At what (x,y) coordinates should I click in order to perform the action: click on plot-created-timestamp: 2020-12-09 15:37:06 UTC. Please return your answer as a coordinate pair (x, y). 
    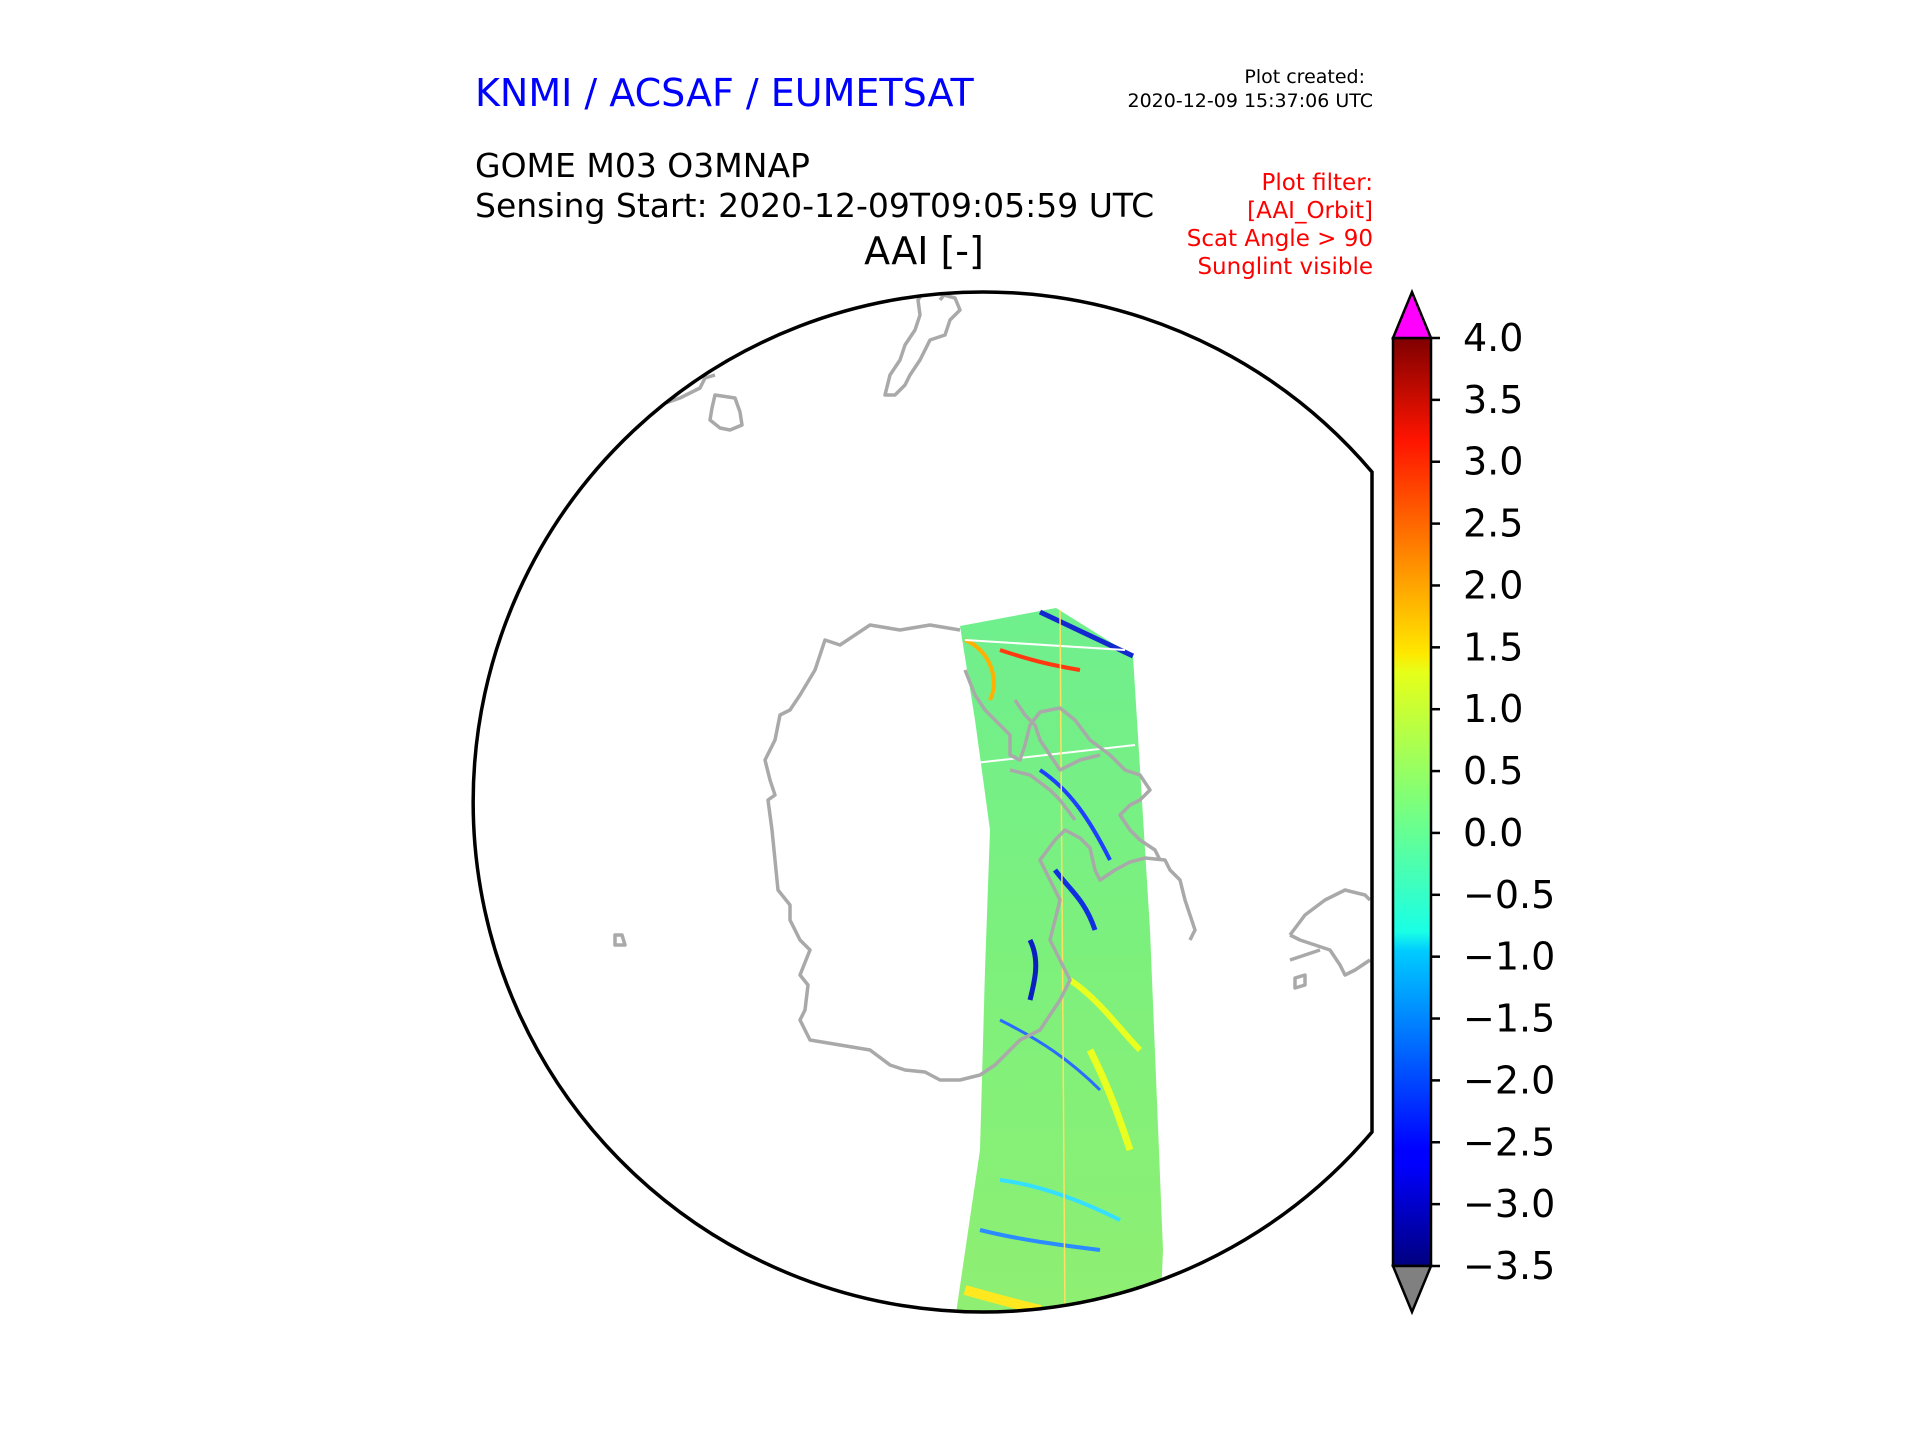
    Looking at the image, I should click on (1251, 101).